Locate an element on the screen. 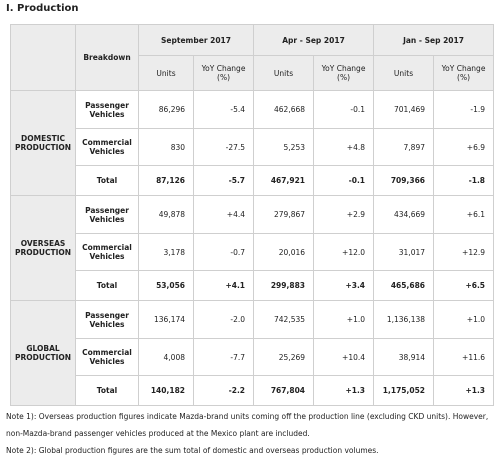 This screenshot has height=461, width=500. data-row: Total 53,056 +4.1 299,883 +3.4 465,686 +6.5 is located at coordinates (253, 285).